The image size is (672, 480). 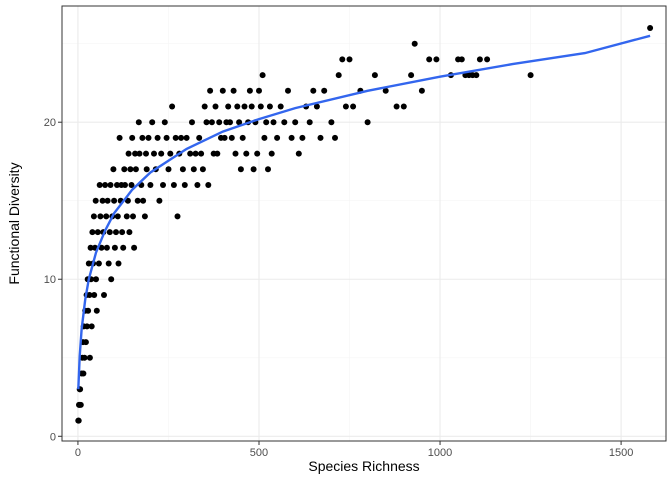 What do you see at coordinates (53, 437) in the screenshot?
I see `y-tick-label: 0` at bounding box center [53, 437].